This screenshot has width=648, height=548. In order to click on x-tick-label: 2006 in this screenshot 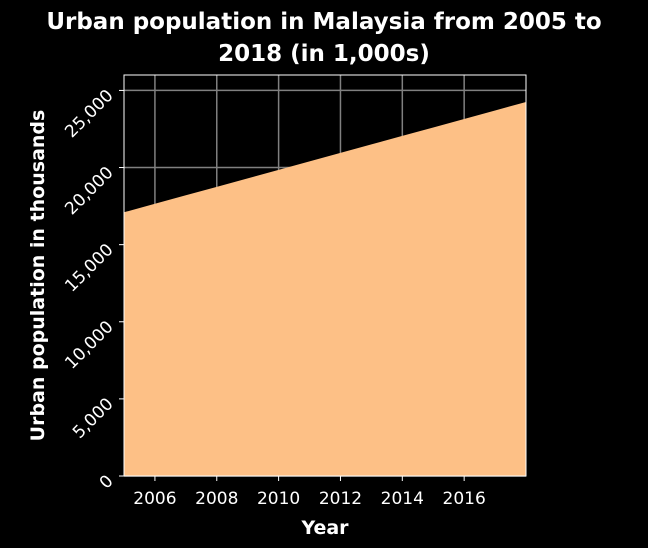, I will do `click(154, 499)`.